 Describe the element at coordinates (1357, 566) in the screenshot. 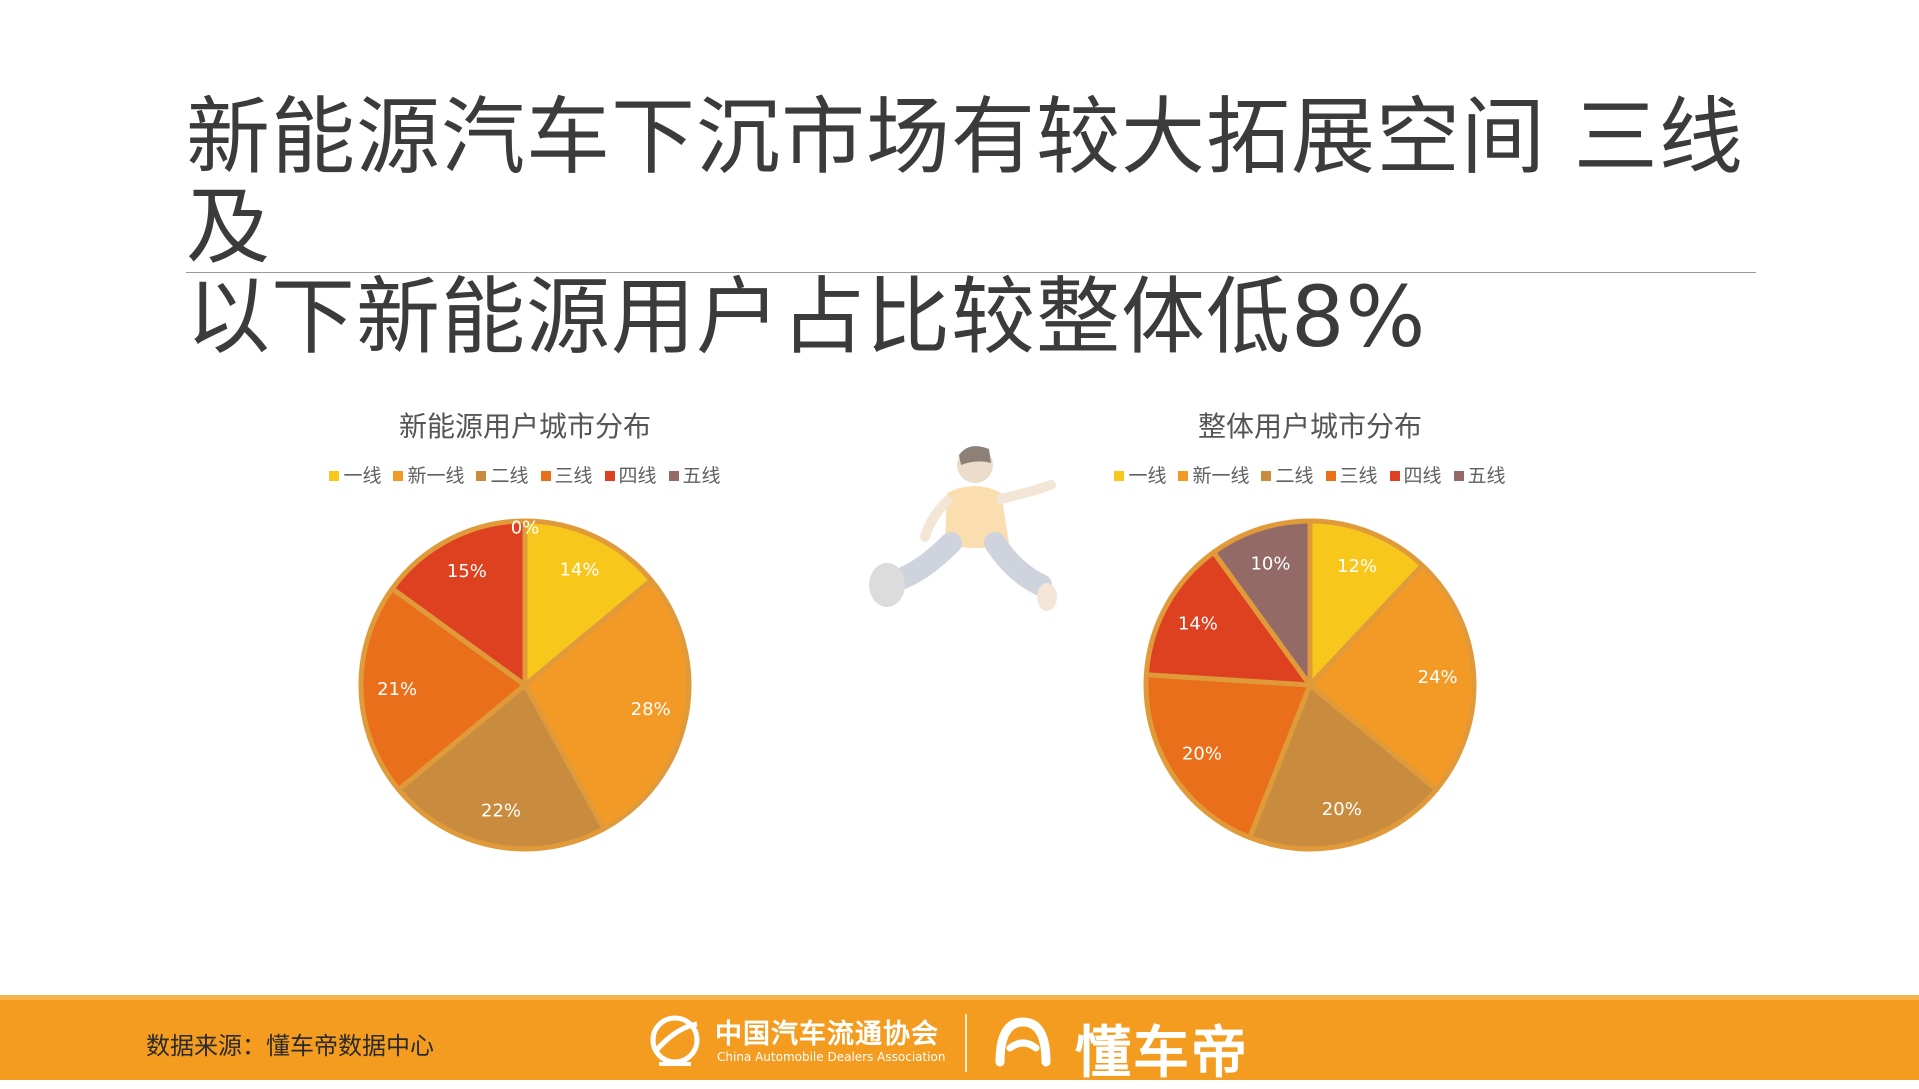

I see `slice-data-label: 12%` at that location.